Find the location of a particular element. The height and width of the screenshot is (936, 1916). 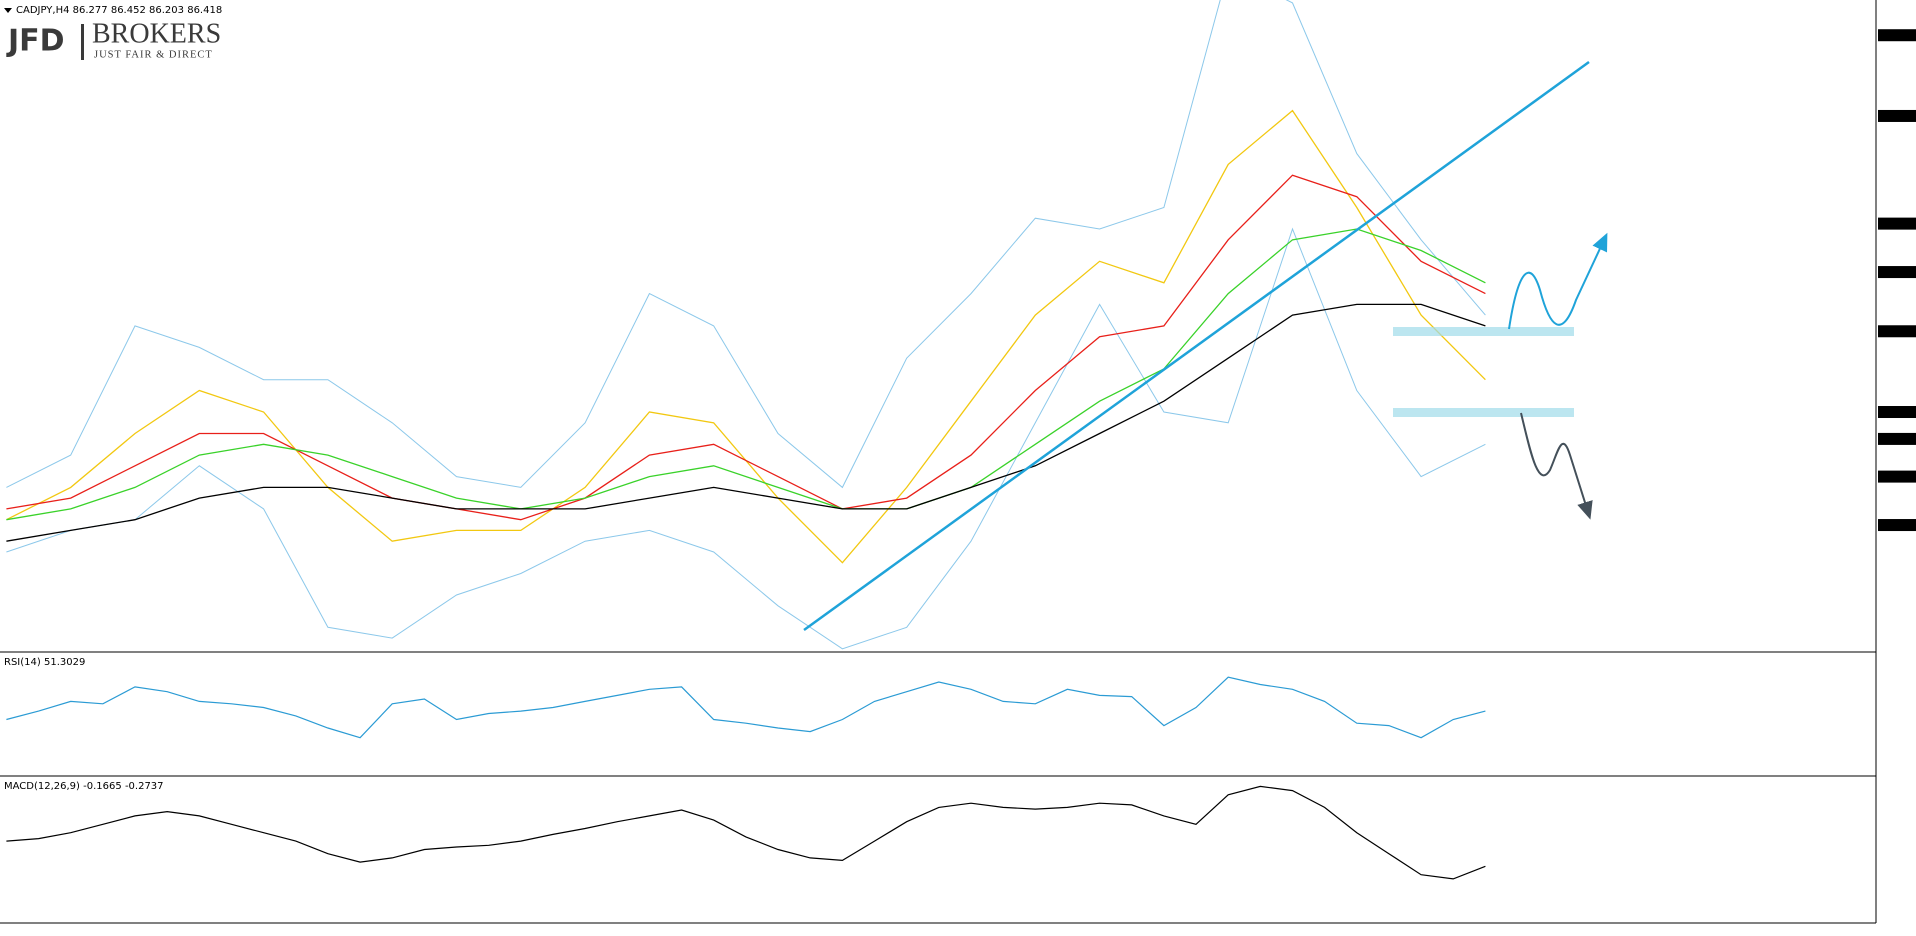

close-value: 86.418 is located at coordinates (204, 10).